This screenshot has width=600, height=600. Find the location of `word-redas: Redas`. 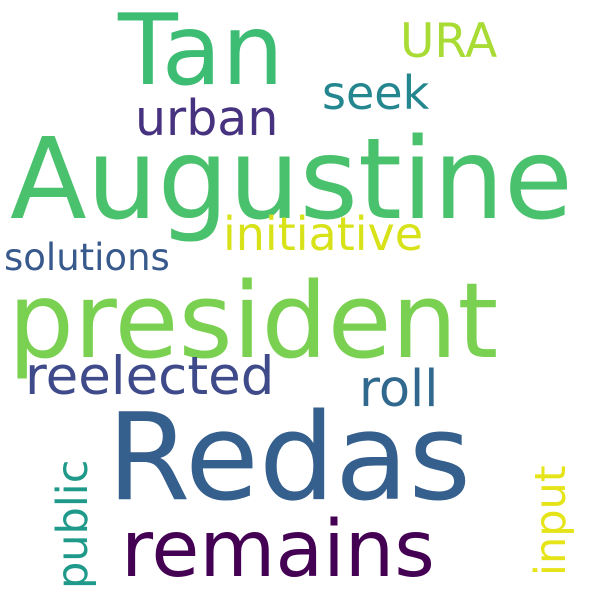

word-redas: Redas is located at coordinates (289, 458).